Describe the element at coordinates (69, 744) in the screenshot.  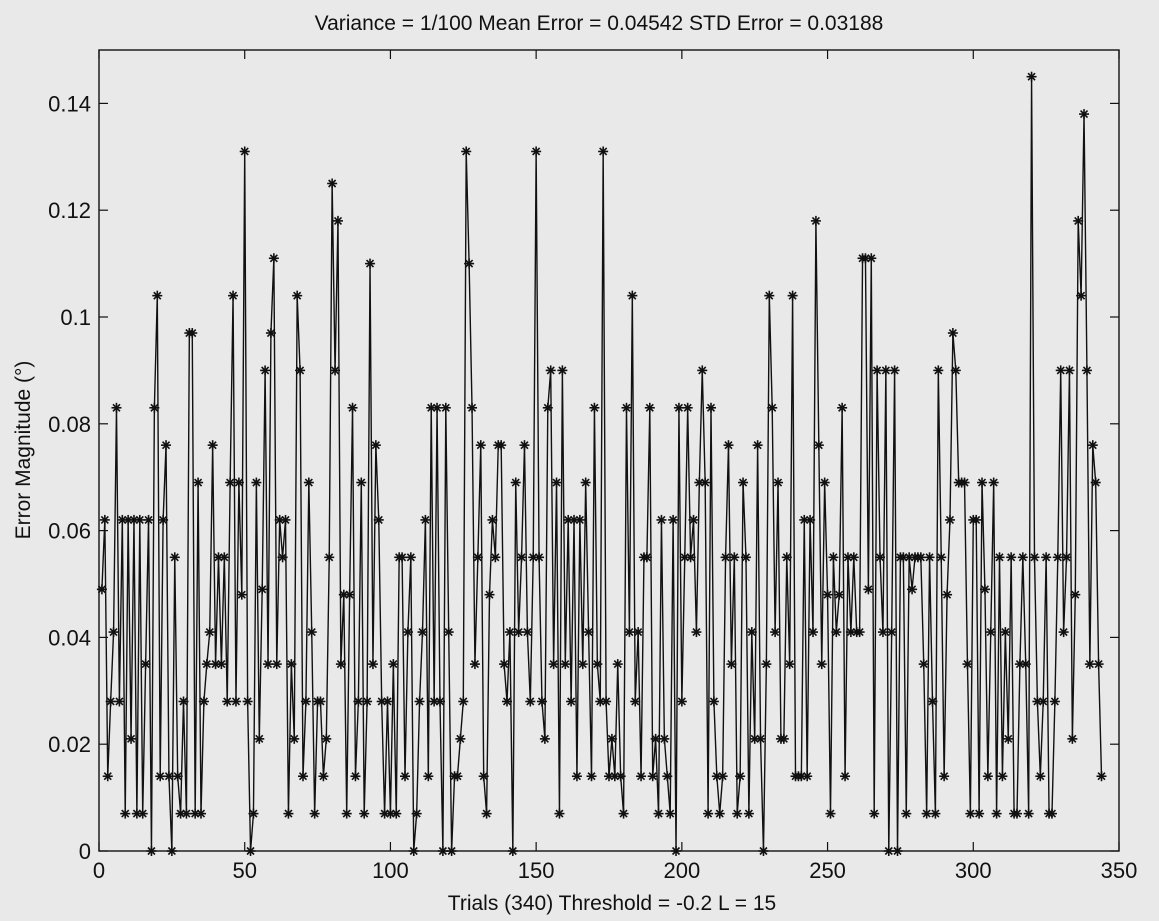
I see `y-tick-label: 0.02` at that location.